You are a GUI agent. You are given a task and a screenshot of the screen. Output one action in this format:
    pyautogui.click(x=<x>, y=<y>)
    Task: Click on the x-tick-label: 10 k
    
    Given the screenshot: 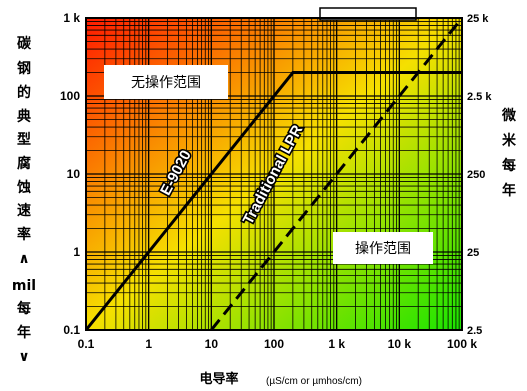 What is the action you would take?
    pyautogui.click(x=400, y=344)
    